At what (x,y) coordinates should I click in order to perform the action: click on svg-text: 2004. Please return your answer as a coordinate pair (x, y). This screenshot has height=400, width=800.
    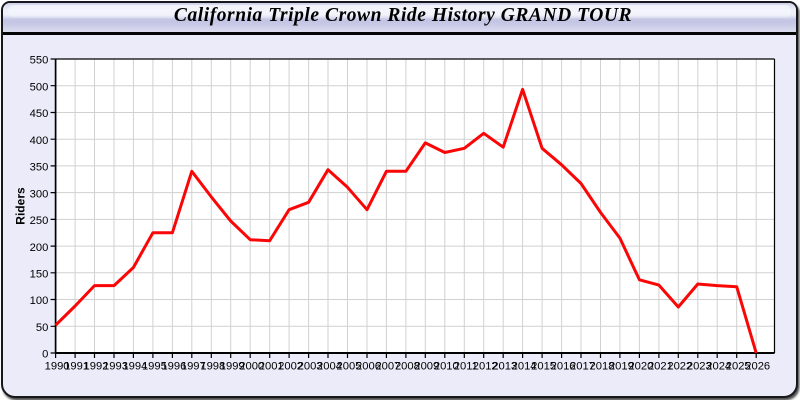
    Looking at the image, I should click on (329, 367).